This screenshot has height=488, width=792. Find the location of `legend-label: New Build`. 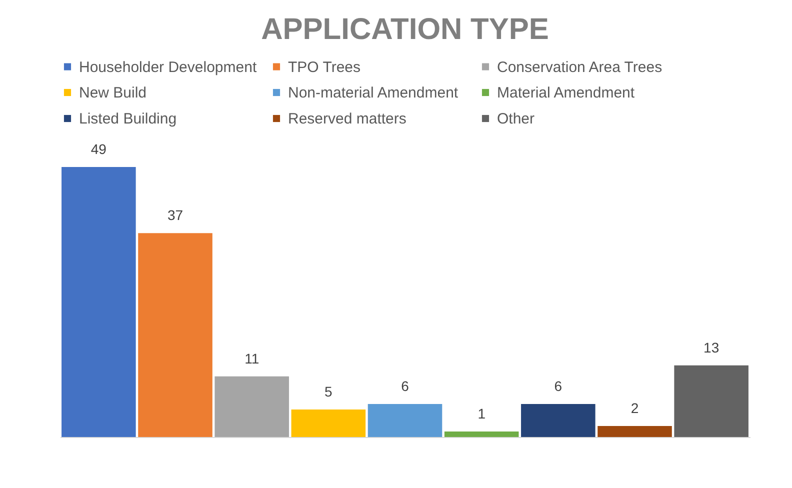

legend-label: New Build is located at coordinates (113, 93).